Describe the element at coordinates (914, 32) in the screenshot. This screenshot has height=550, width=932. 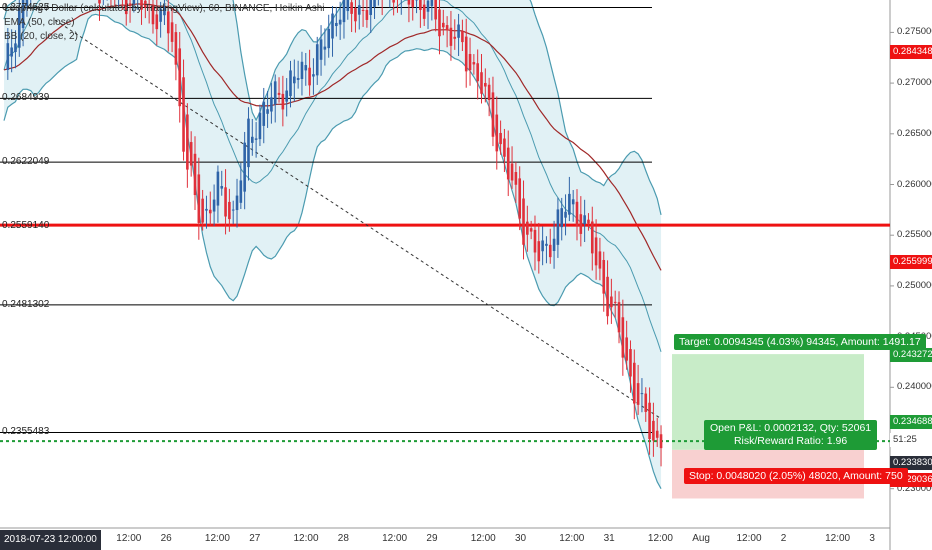
I see `price-tick-label: 0.2750000` at that location.